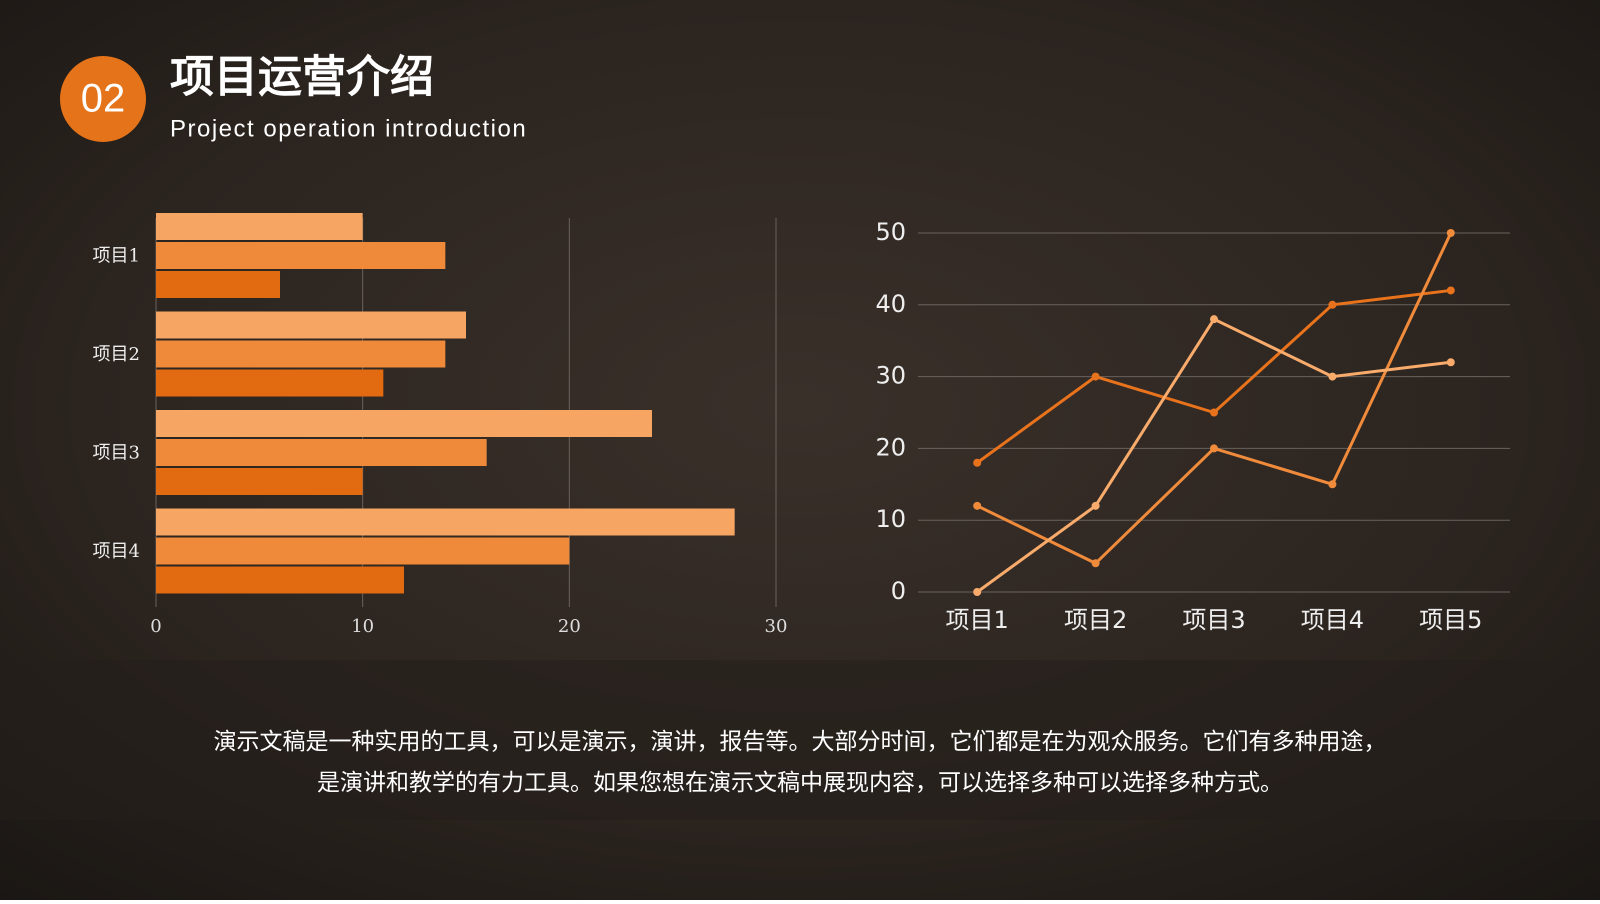 The height and width of the screenshot is (904, 1600). Describe the element at coordinates (155, 626) in the screenshot. I see `x-tick-label: 0` at that location.